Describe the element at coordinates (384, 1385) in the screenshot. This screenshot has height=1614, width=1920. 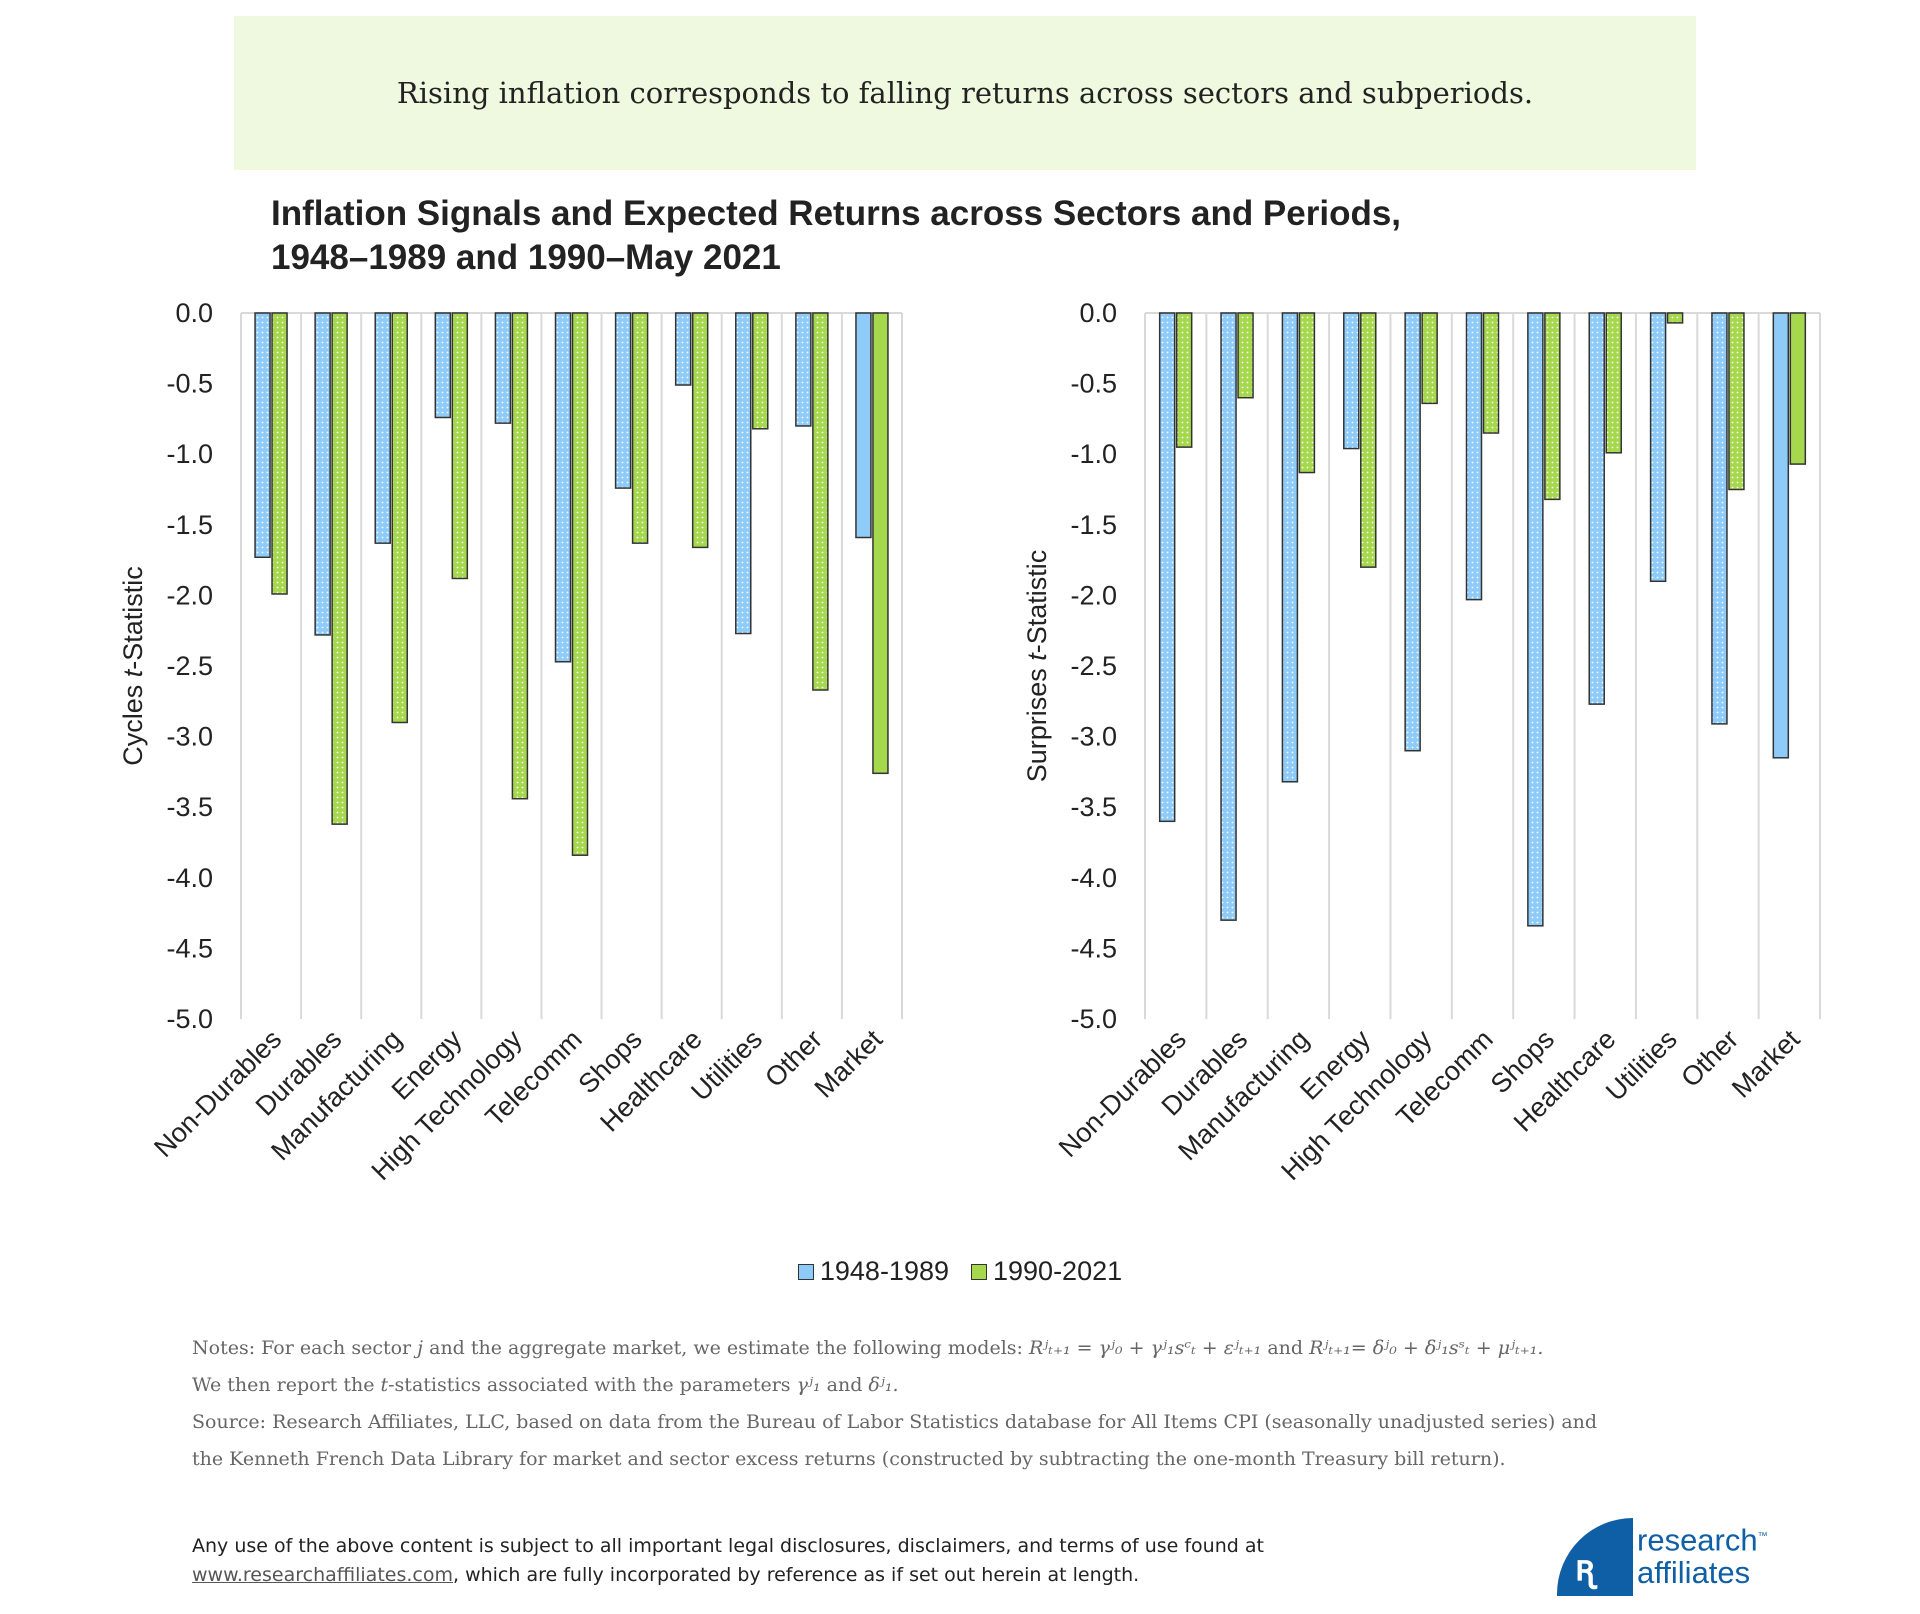
I see `notes-var: t` at that location.